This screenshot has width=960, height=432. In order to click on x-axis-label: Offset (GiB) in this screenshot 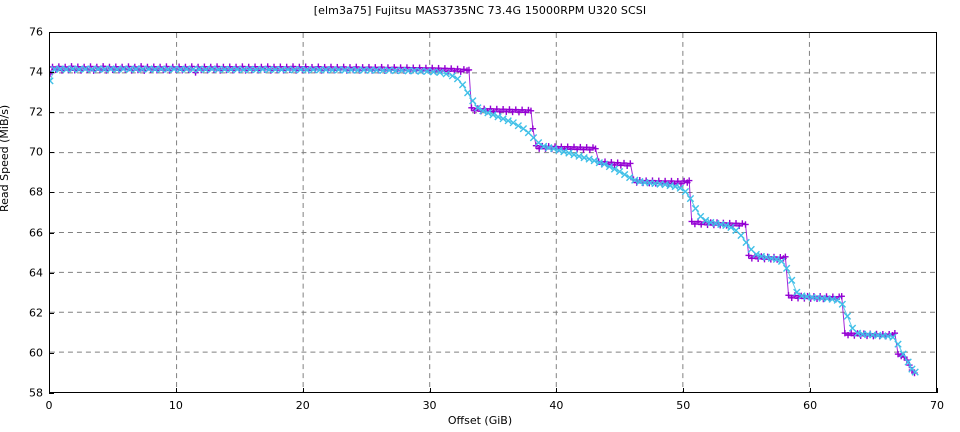, I will do `click(480, 420)`.